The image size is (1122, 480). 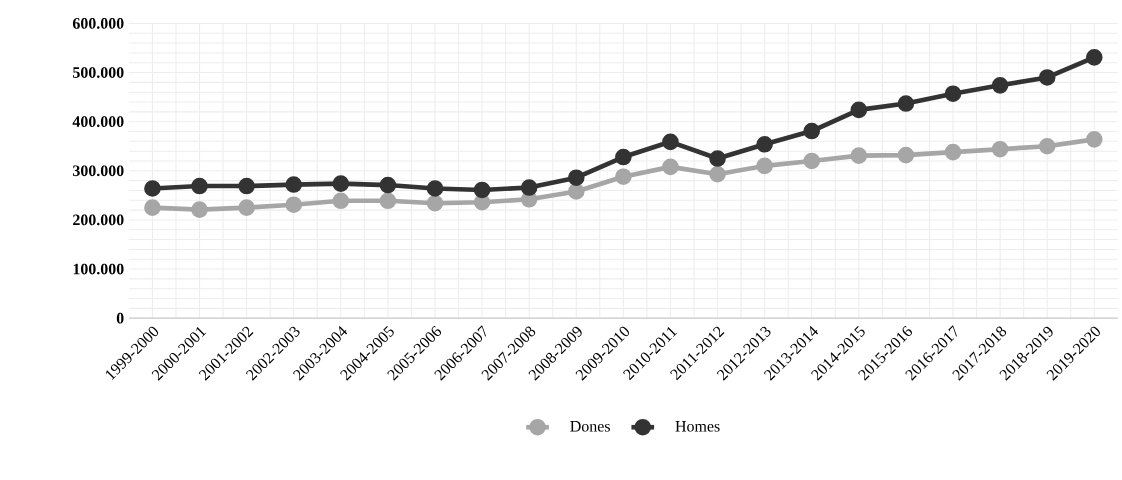 What do you see at coordinates (98, 269) in the screenshot?
I see `y-tick-label: 100.000` at bounding box center [98, 269].